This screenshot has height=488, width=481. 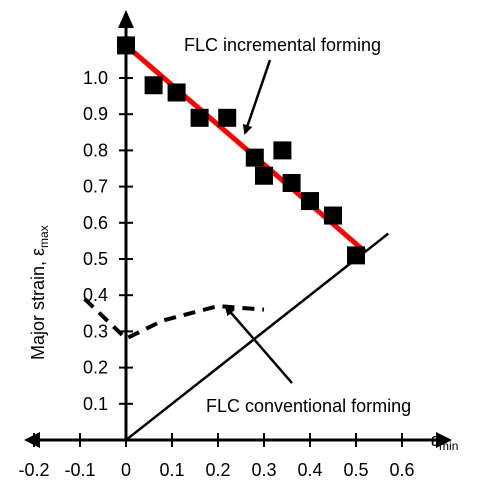 I want to click on x-axis-arrow-right, so click(x=444, y=440).